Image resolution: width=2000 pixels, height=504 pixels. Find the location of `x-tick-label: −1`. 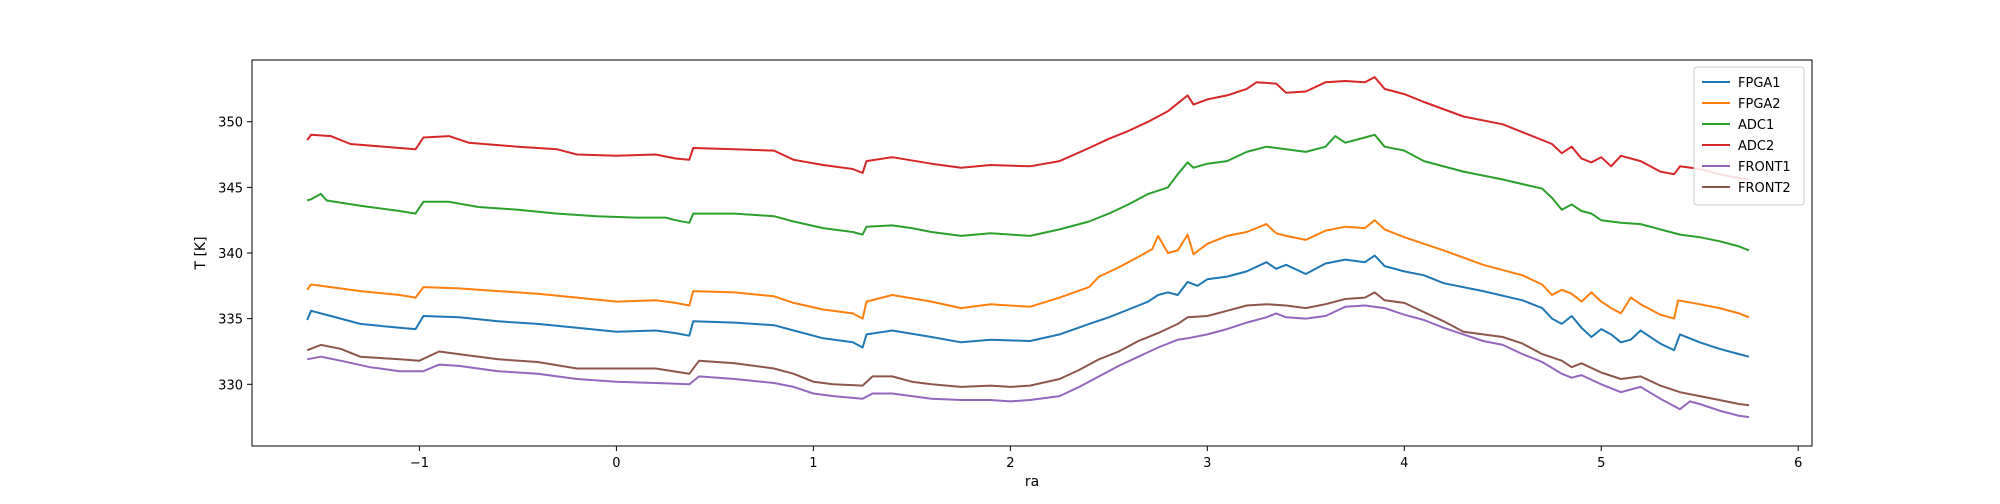

x-tick-label: −1 is located at coordinates (419, 463).